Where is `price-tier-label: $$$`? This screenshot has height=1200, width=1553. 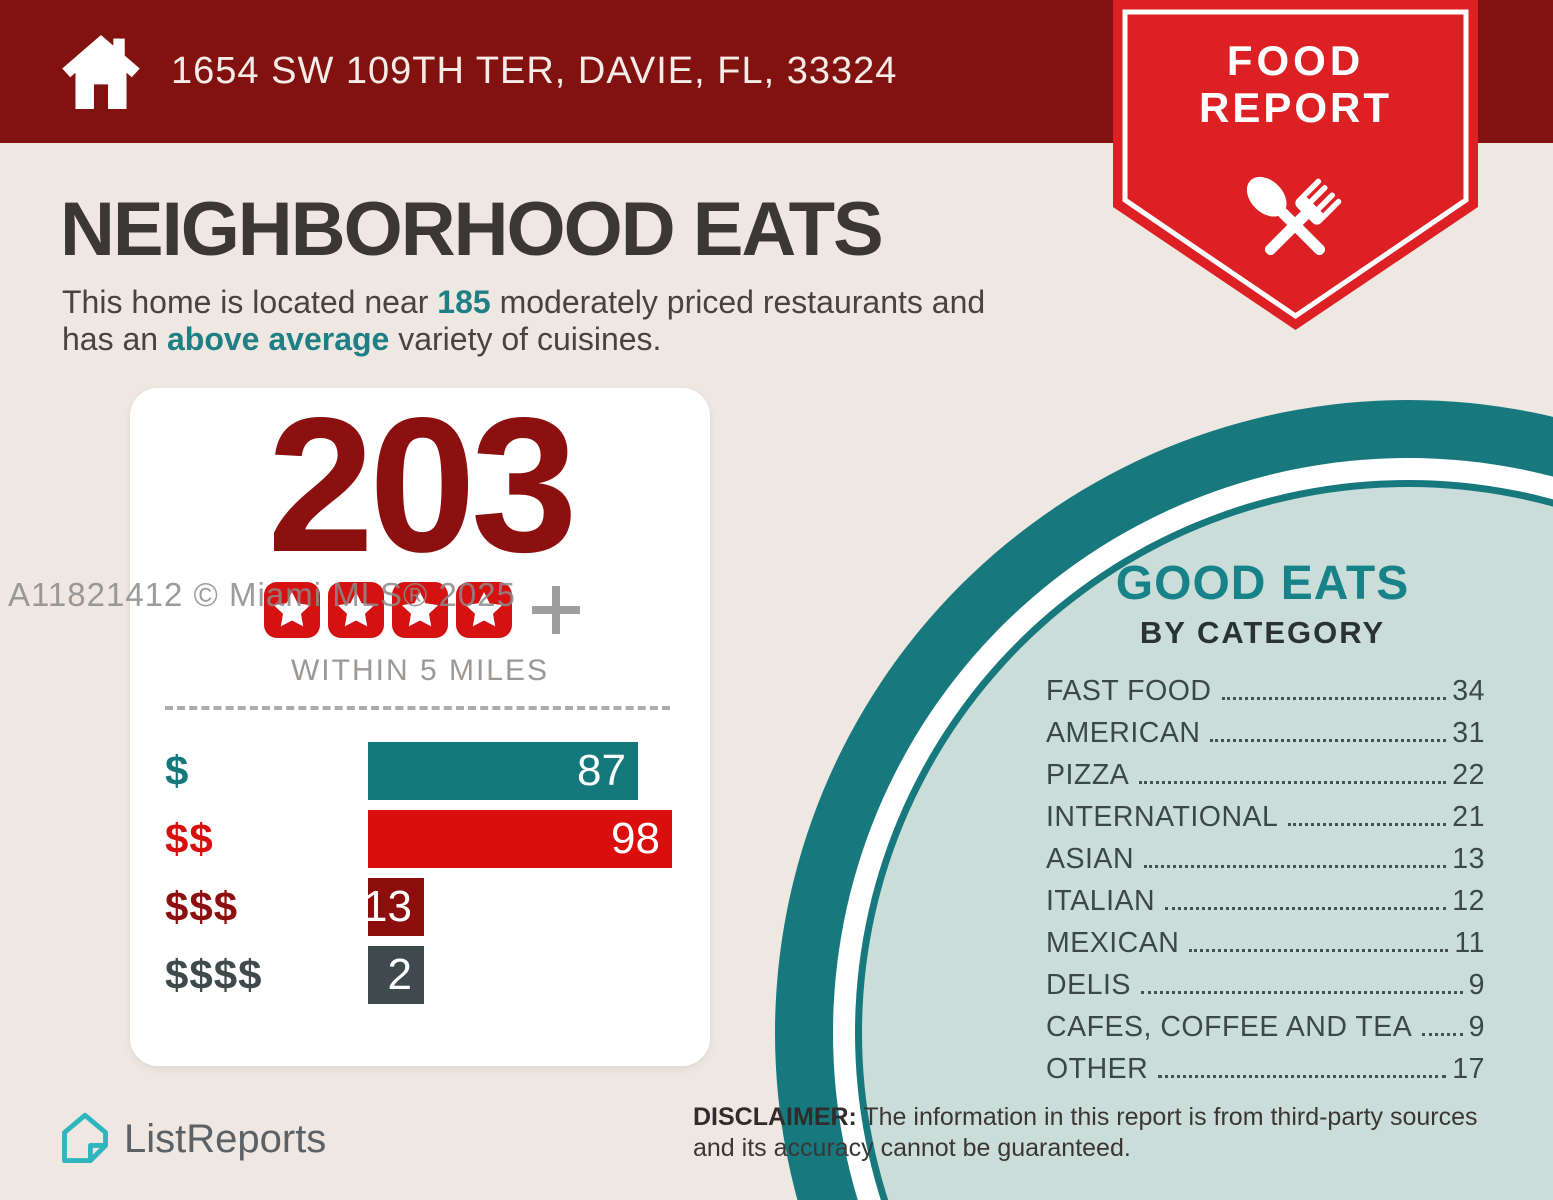 price-tier-label: $$$ is located at coordinates (202, 906).